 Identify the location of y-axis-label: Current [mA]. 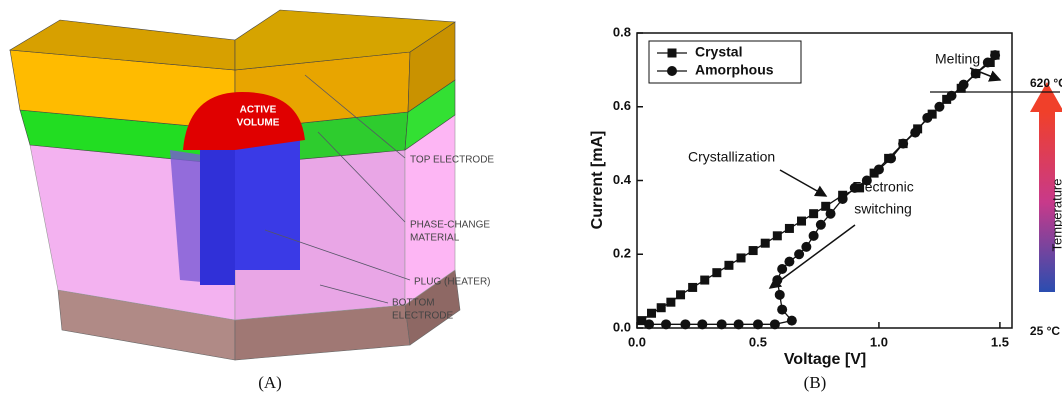
(597, 180).